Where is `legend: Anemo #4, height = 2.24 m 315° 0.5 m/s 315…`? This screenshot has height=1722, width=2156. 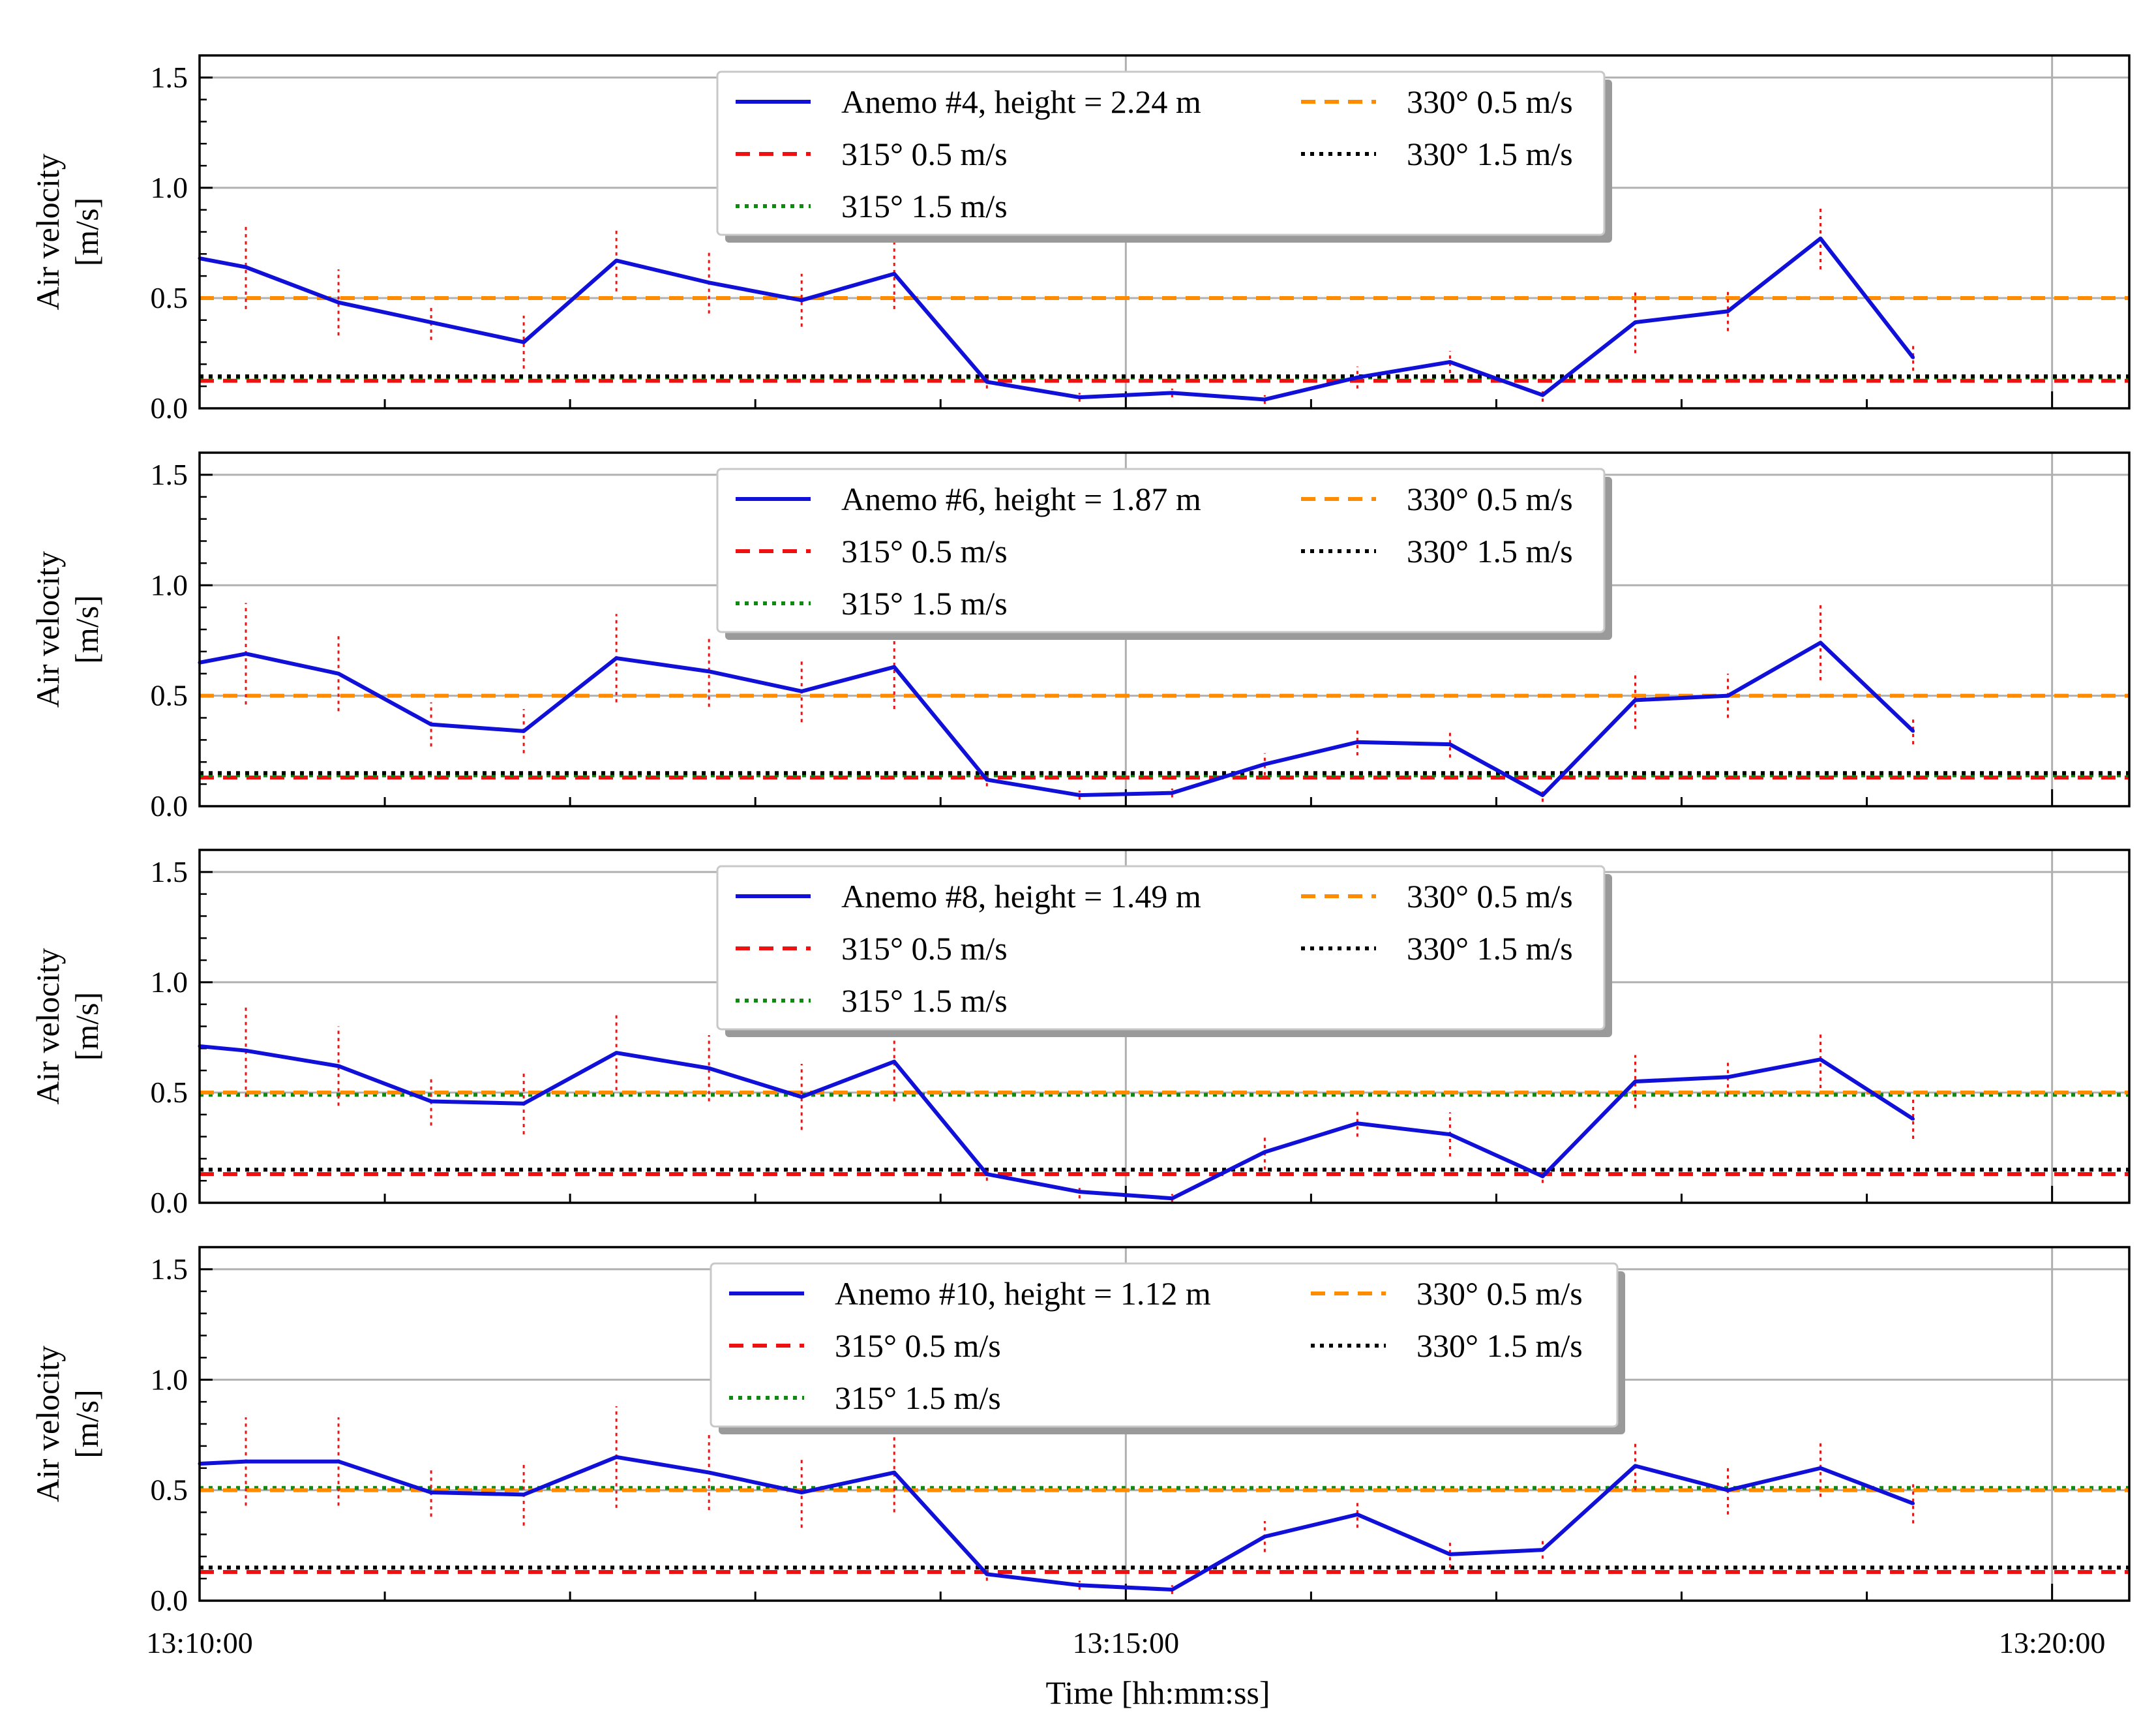
legend: Anemo #4, height = 2.24 m 315° 0.5 m/s 315… is located at coordinates (1164, 156).